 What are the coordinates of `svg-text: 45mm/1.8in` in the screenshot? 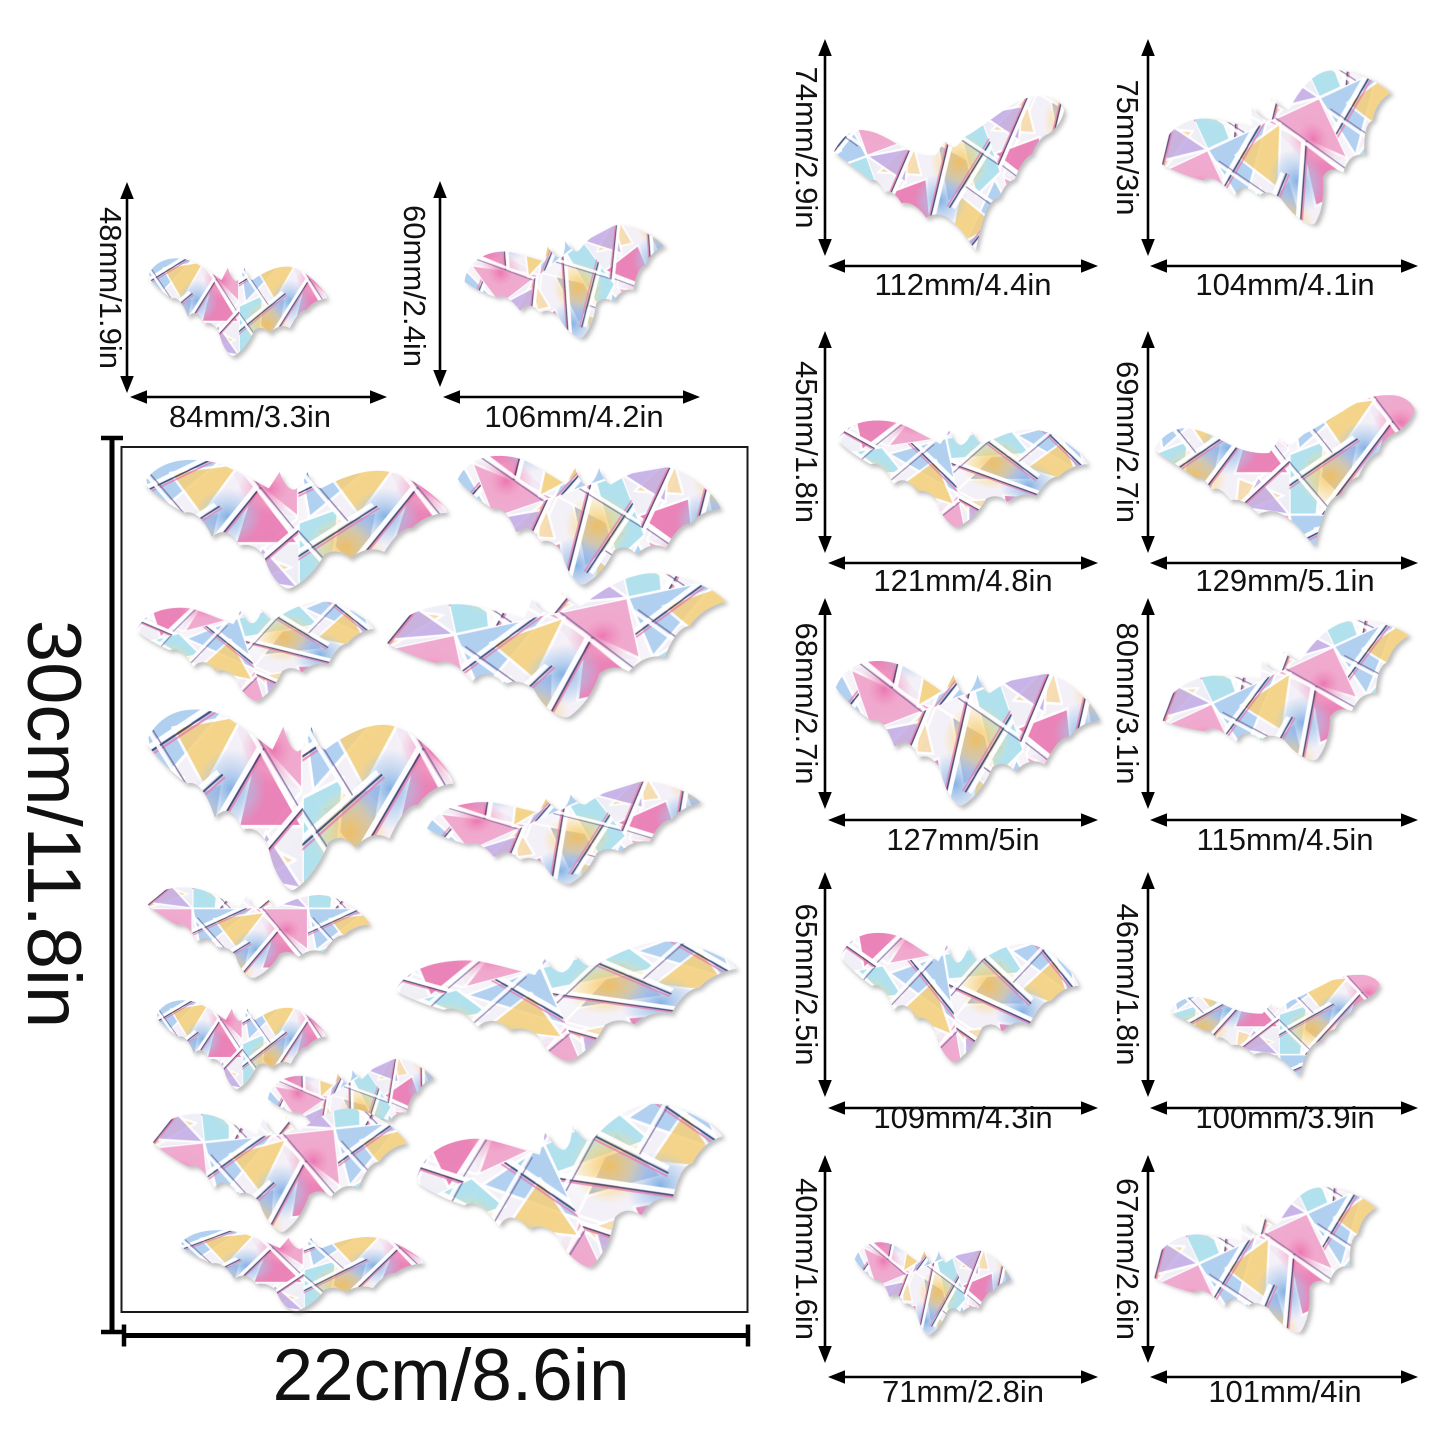 It's located at (806, 442).